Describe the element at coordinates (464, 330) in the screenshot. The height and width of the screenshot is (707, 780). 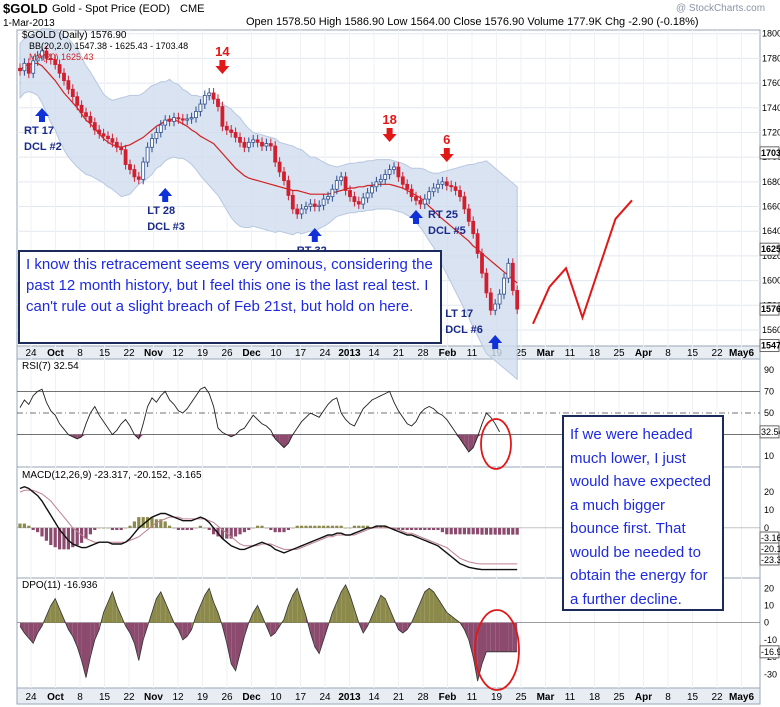
I see `cycle-low-label: DCL #6` at that location.